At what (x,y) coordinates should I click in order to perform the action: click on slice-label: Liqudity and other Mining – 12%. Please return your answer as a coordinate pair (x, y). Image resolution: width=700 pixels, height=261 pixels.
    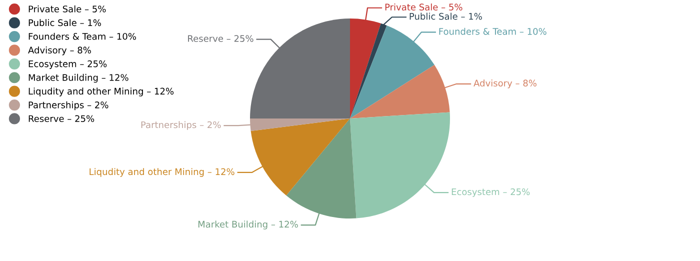
    Looking at the image, I should click on (162, 172).